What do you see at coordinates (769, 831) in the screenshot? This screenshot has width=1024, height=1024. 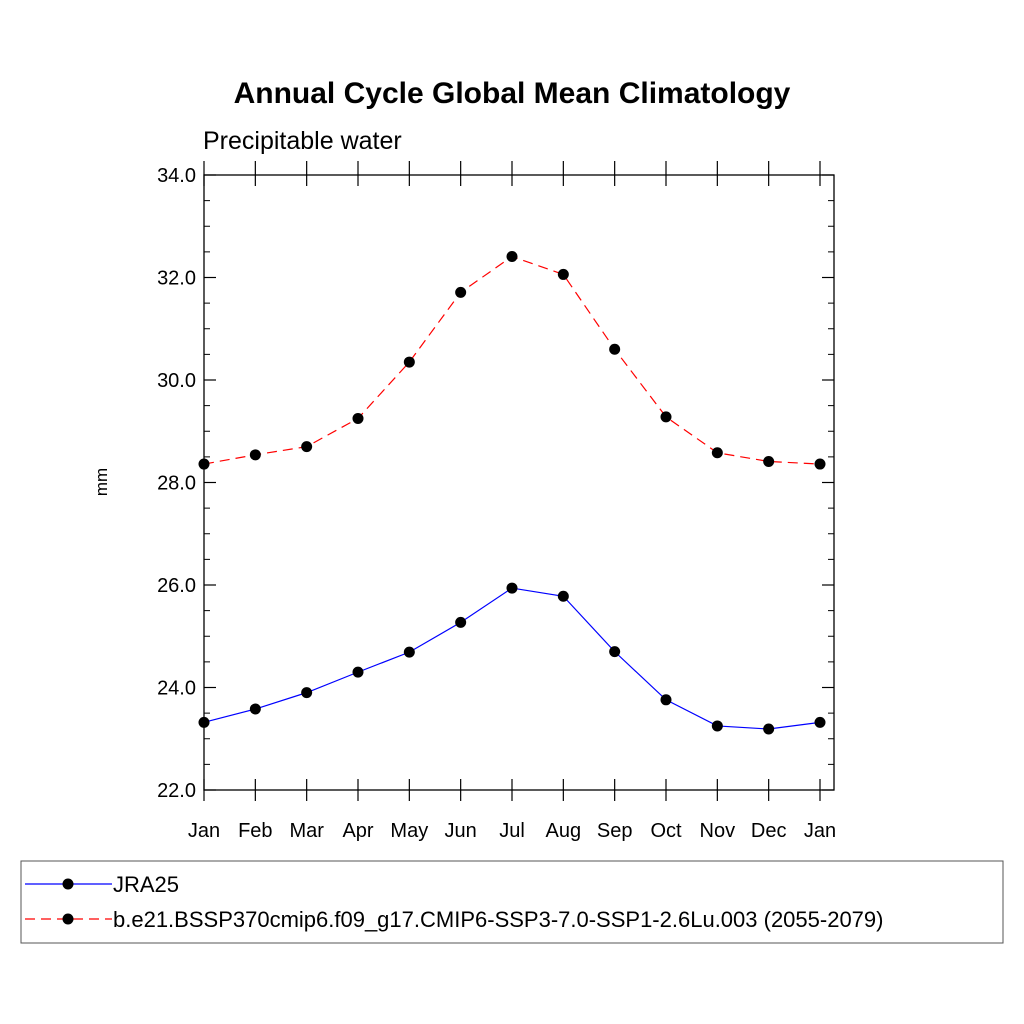 I see `x-tick-label: Dec` at bounding box center [769, 831].